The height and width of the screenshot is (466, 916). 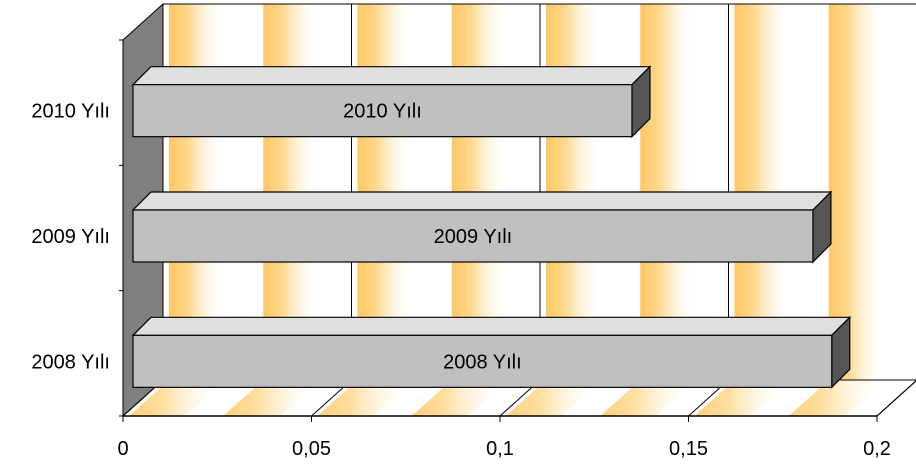 I want to click on bar-data-label: 2009 Yılı, so click(x=473, y=237).